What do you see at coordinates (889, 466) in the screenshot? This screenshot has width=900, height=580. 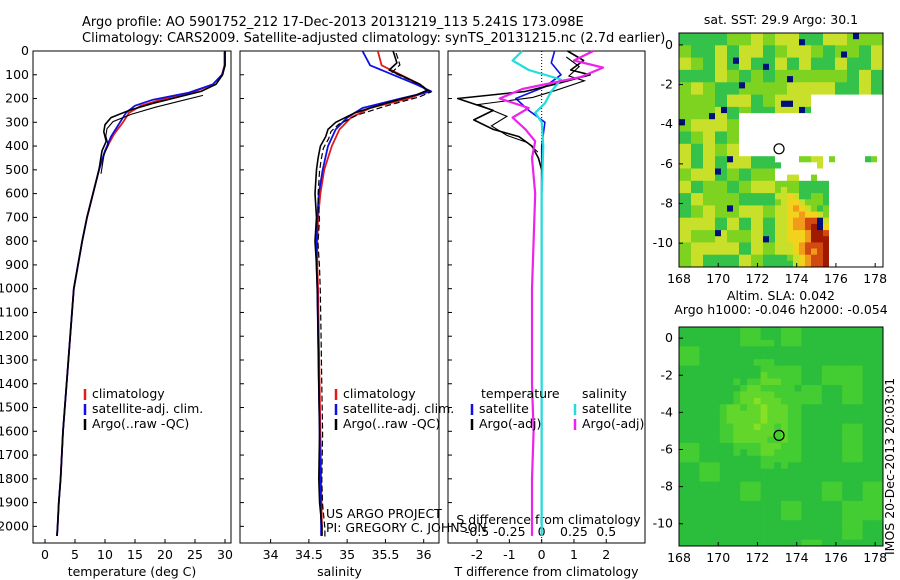 I see `timestamp-credit: IMOS 20-Dec-2013 20:03:01` at bounding box center [889, 466].